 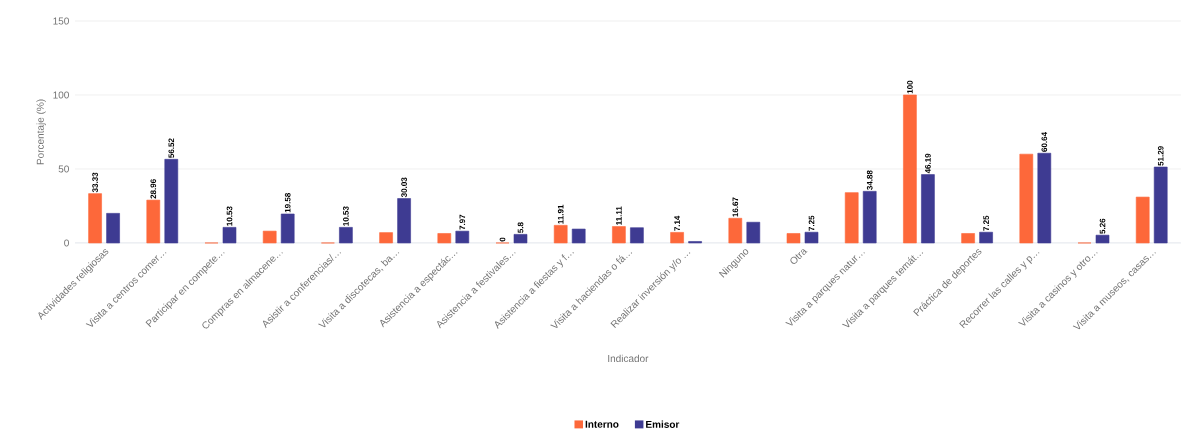 I want to click on data-label: 5.8, so click(x=520, y=227).